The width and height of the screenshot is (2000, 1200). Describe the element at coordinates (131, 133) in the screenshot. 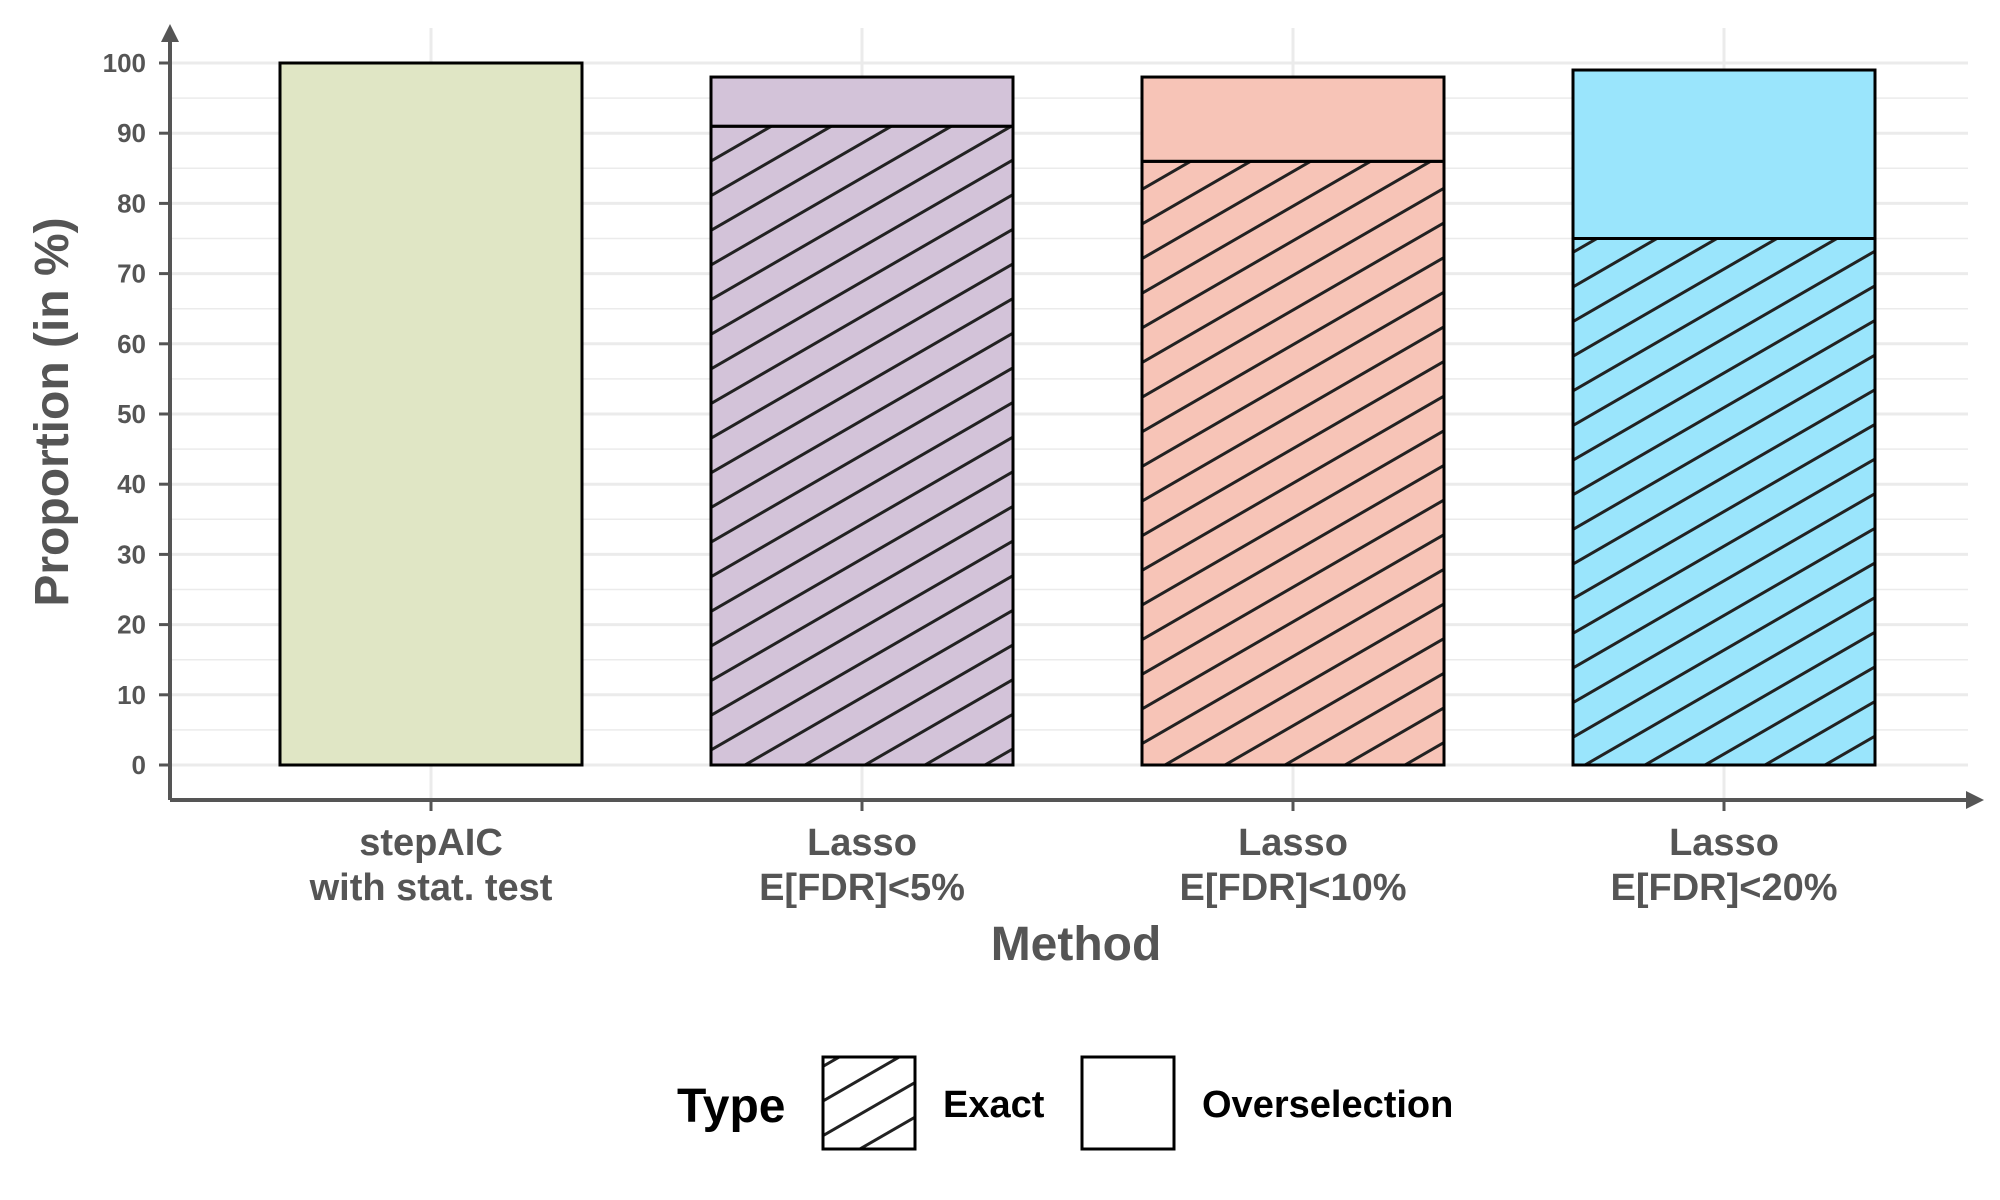

I see `y-tick-label: 90` at that location.